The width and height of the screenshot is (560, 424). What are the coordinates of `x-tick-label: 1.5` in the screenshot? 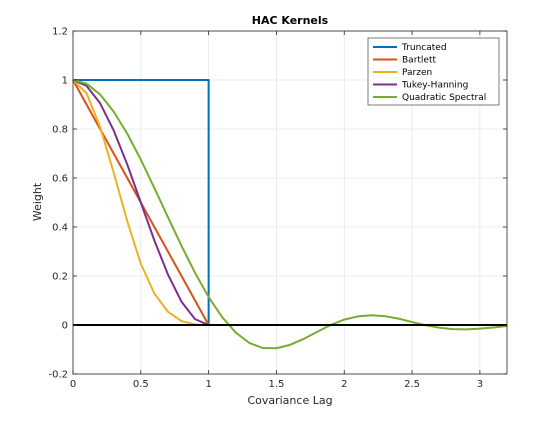 It's located at (276, 384).